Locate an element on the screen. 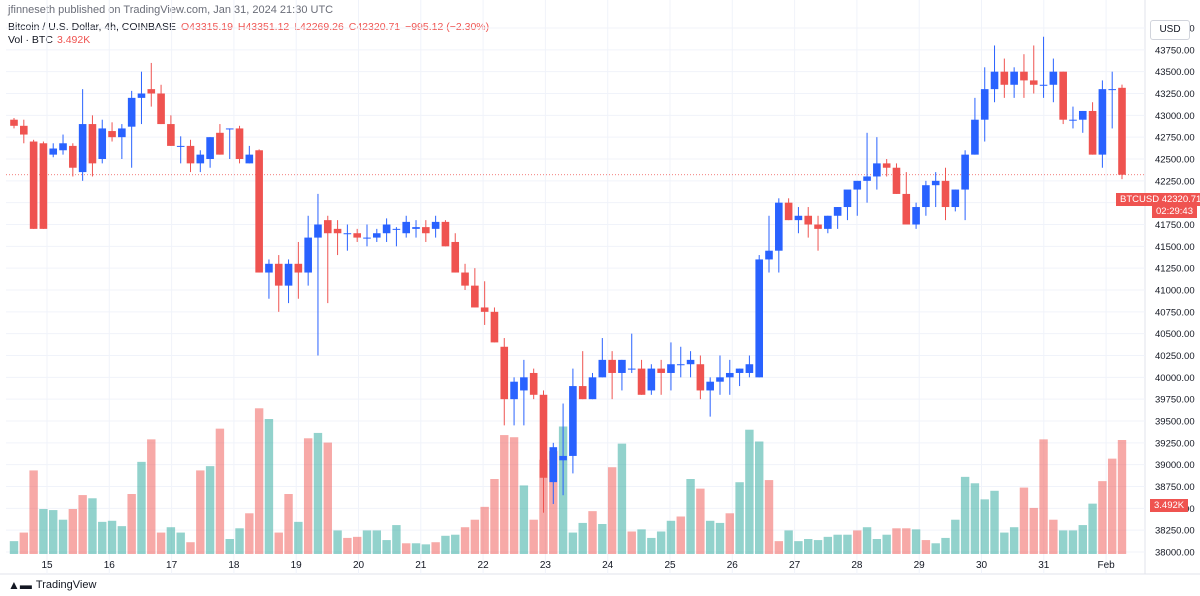  x-tick-label: 23 is located at coordinates (546, 565).